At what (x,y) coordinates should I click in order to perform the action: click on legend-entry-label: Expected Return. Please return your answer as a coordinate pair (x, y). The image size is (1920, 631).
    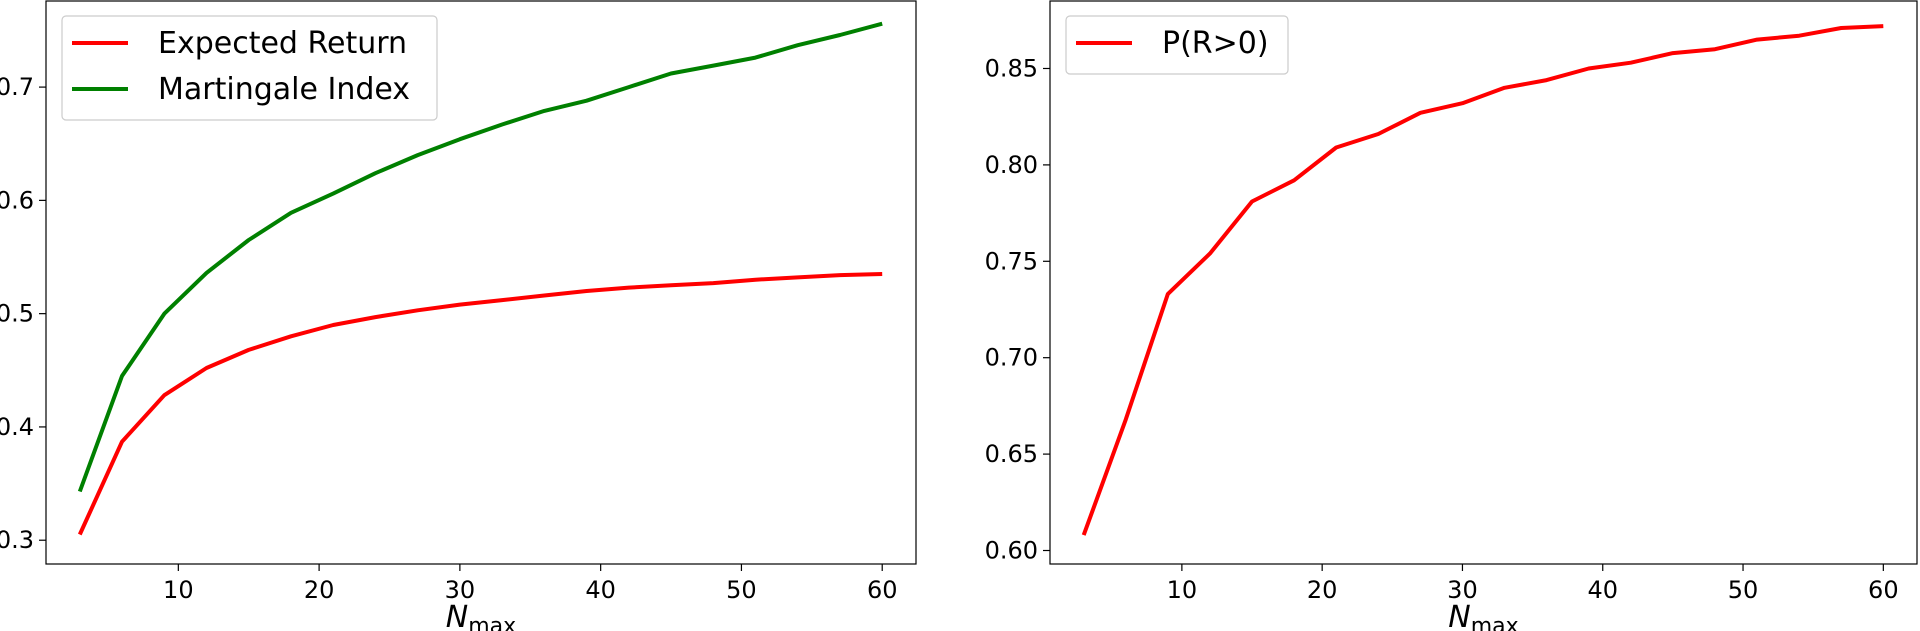
    Looking at the image, I should click on (282, 43).